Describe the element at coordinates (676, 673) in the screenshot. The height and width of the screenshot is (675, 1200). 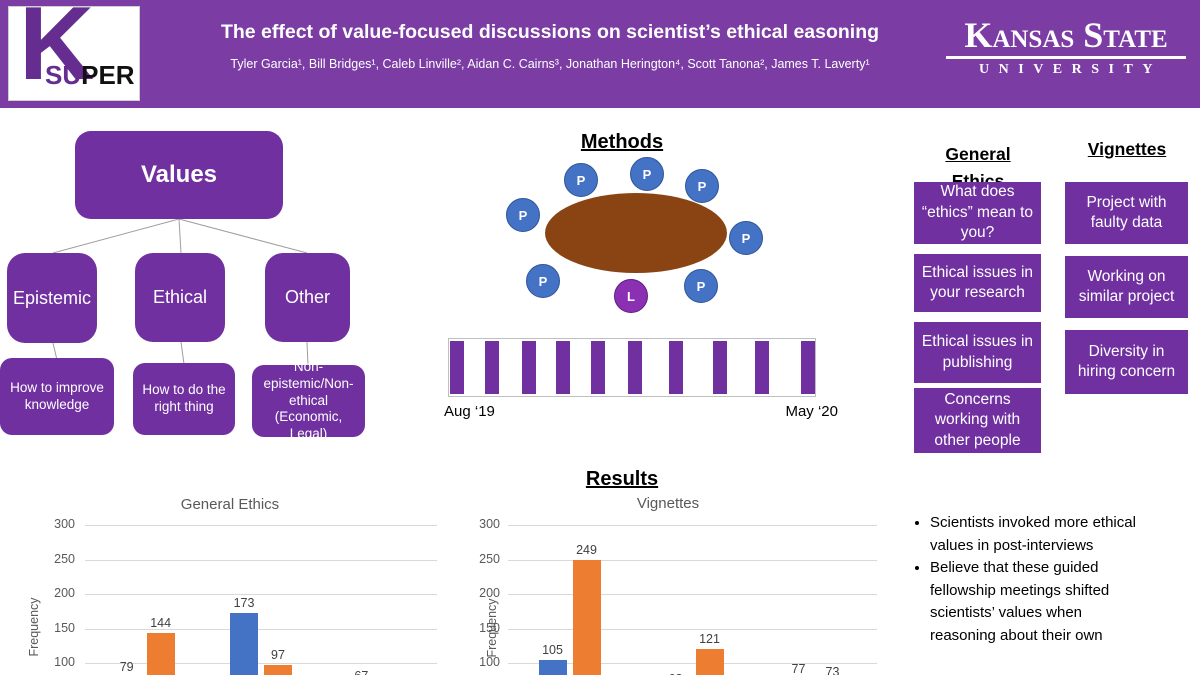
I see `bar-value-label: 62` at that location.